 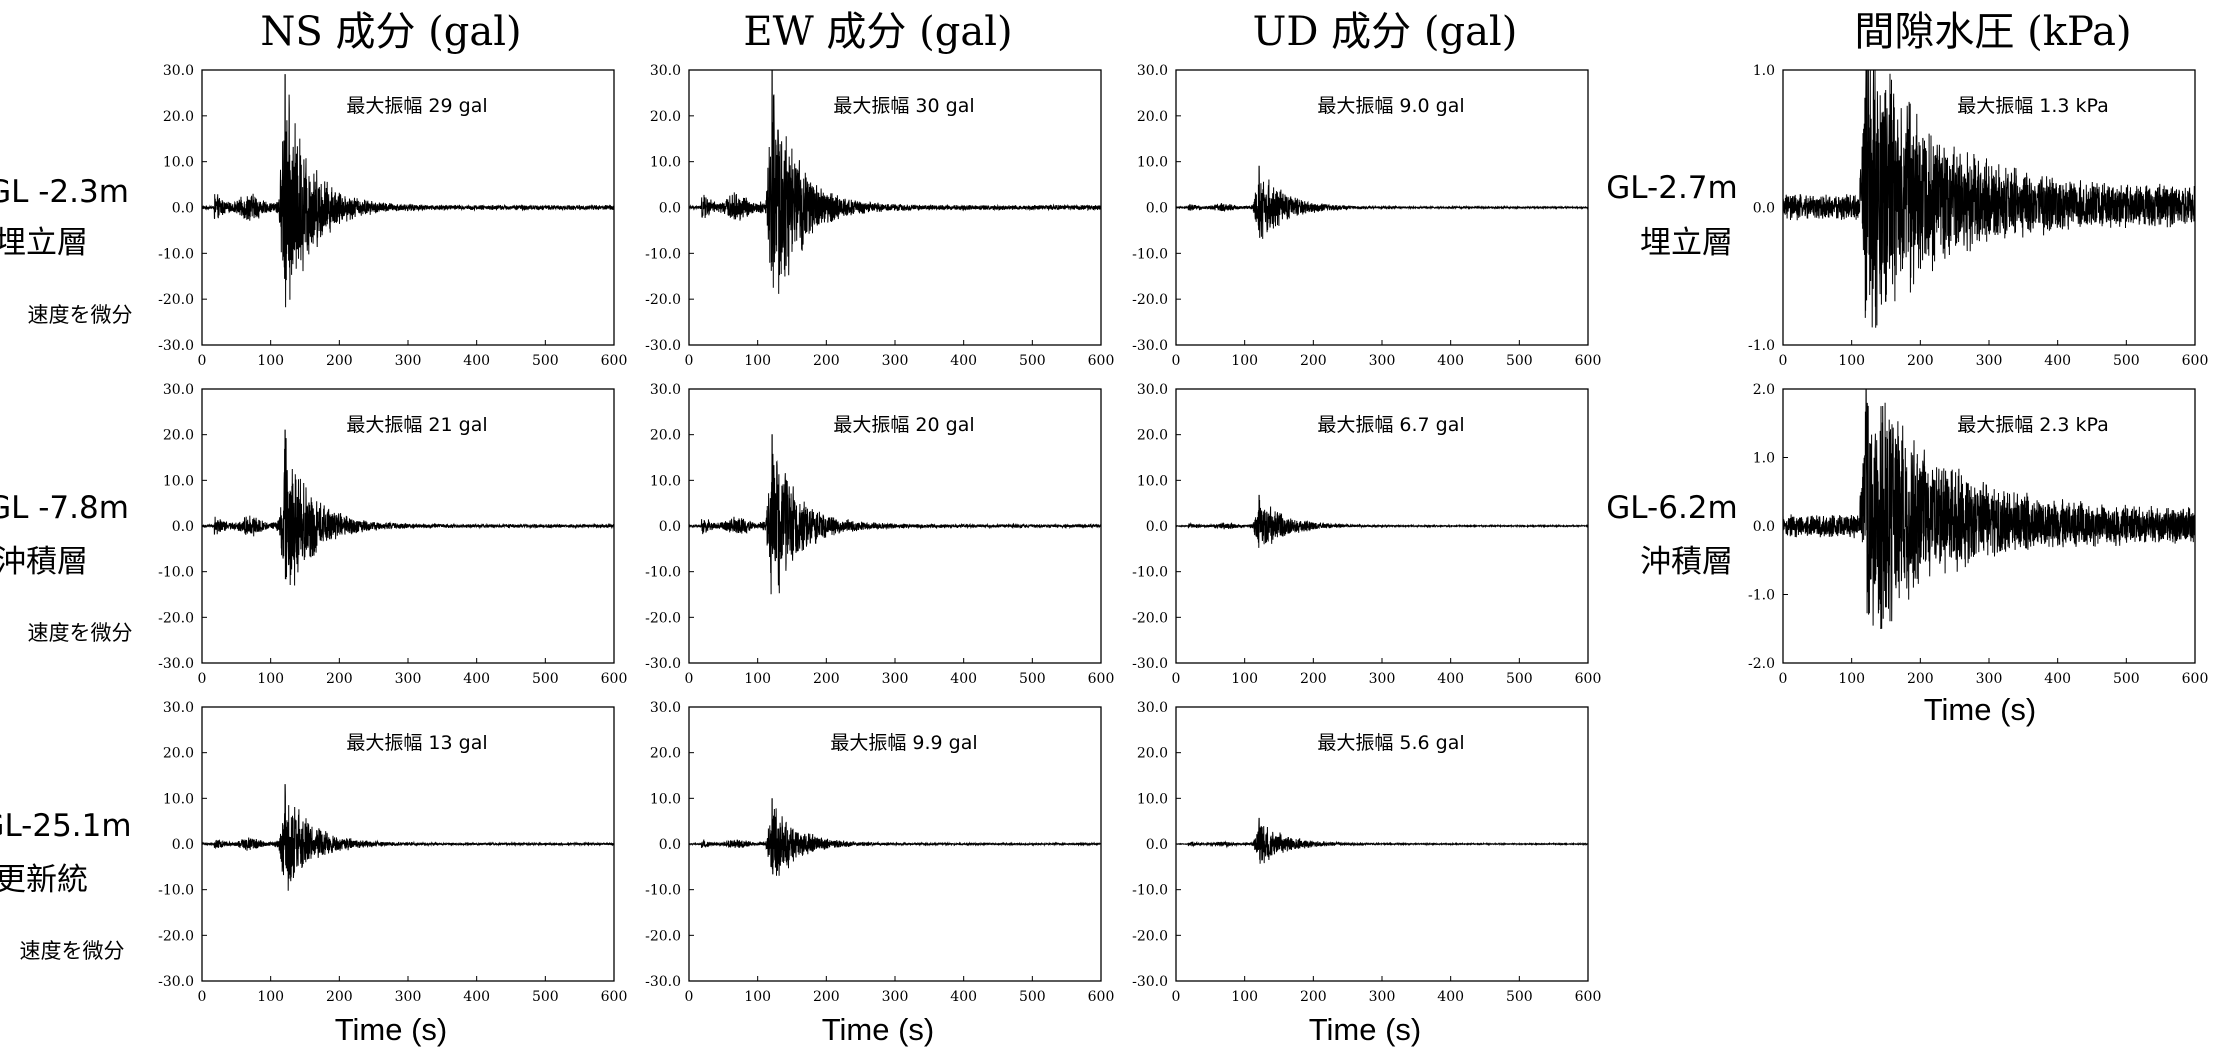 I want to click on max-amplitude-annotation: 最大振幅 9.9 gal, so click(x=903, y=743).